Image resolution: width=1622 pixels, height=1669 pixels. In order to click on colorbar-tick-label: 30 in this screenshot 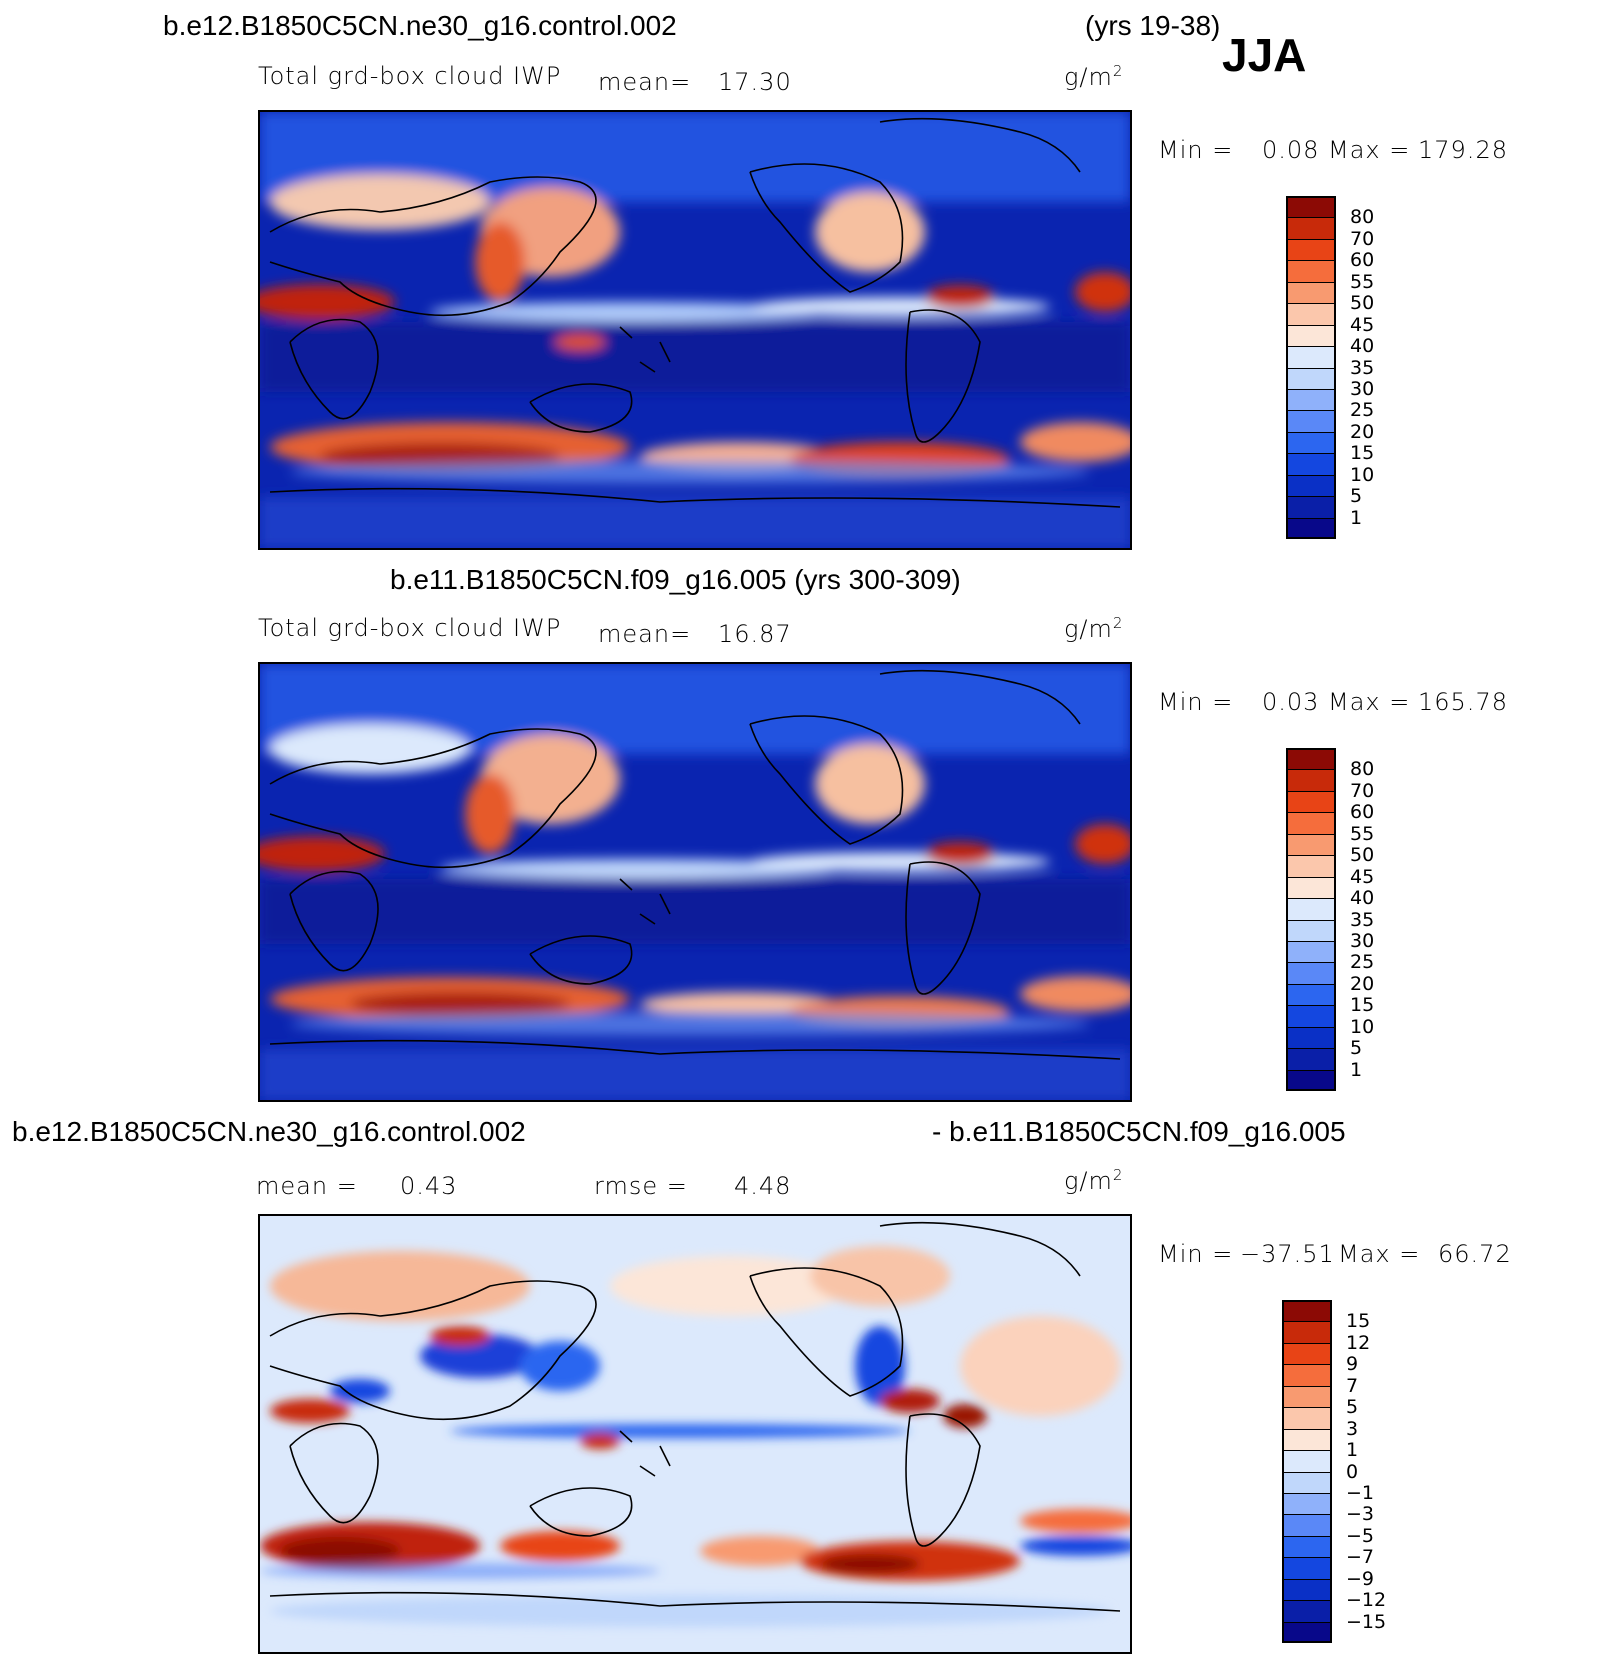, I will do `click(1362, 388)`.